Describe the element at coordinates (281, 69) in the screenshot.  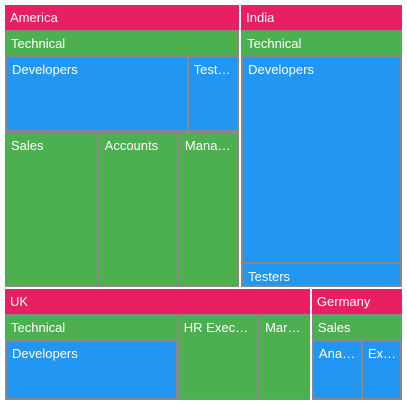
I see `country-india-group-technical-leaf-developers-label: Developers` at that location.